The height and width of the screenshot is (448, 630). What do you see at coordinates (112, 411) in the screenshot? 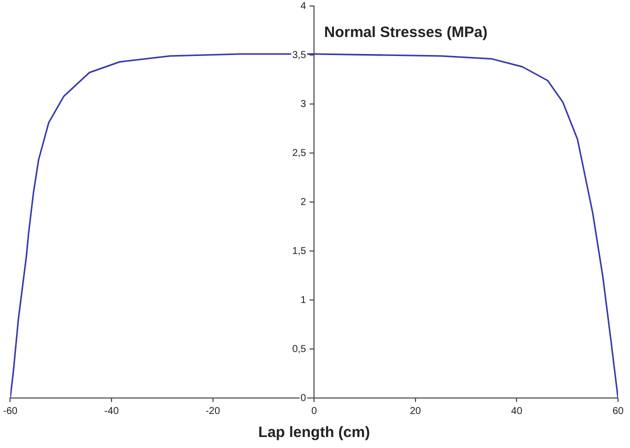
I see `x-tick-label: -40` at bounding box center [112, 411].